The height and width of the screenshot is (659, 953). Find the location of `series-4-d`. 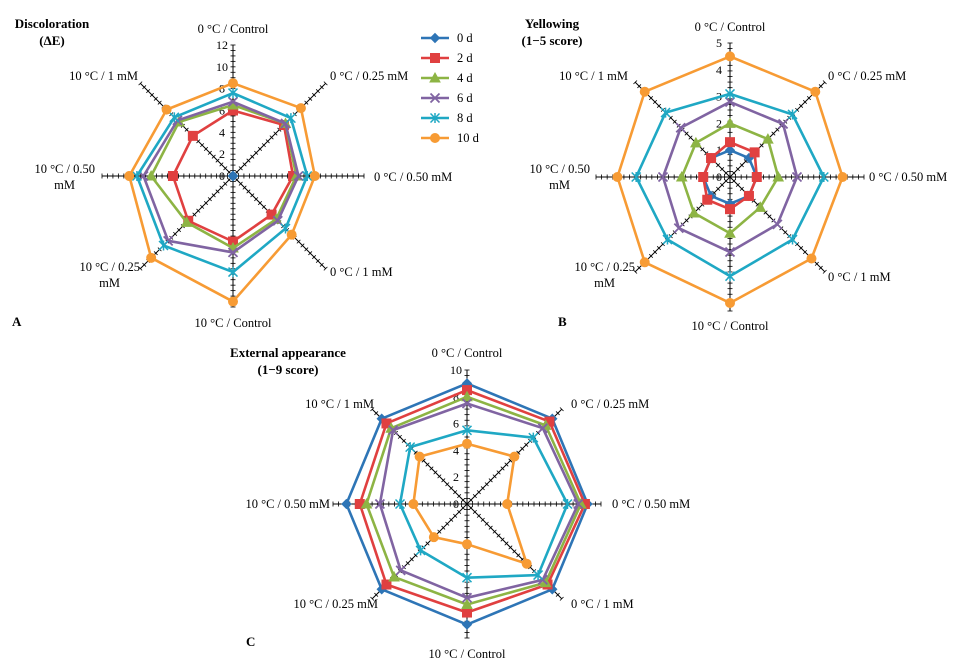

series-4-d is located at coordinates (730, 177).